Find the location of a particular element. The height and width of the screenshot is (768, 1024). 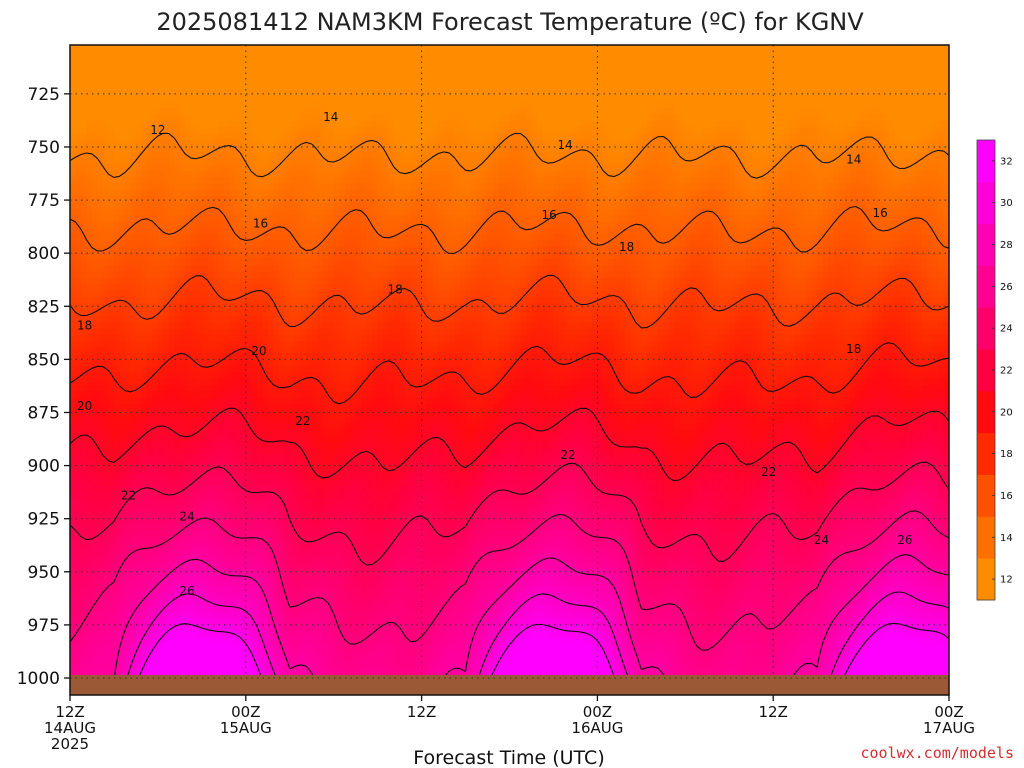

colorbar-label-12: 12 is located at coordinates (1006, 580).